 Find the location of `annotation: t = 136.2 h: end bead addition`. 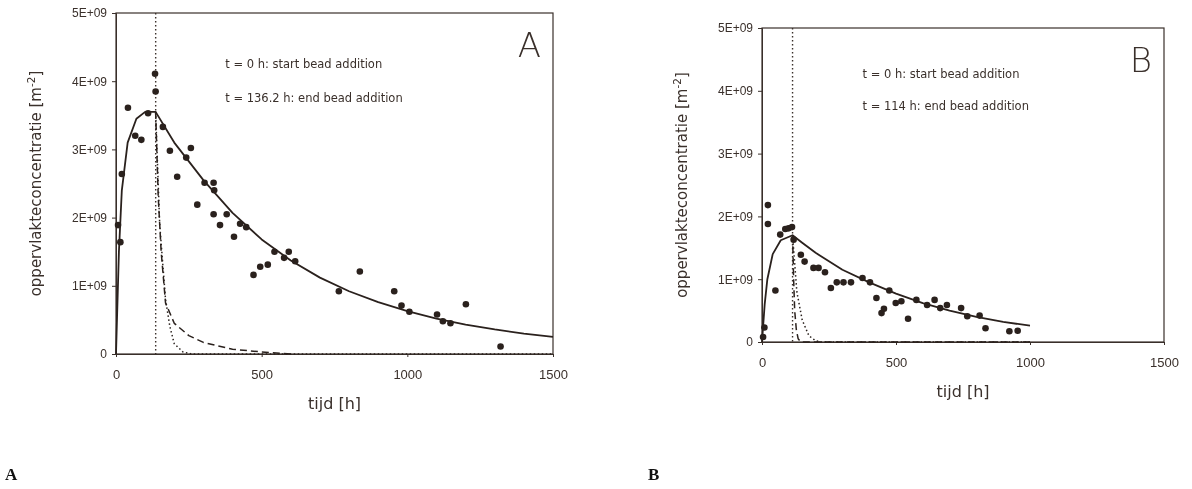

annotation: t = 136.2 h: end bead addition is located at coordinates (314, 97).